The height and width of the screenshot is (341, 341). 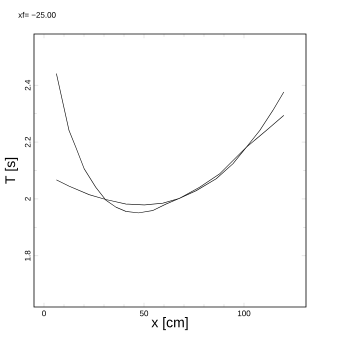 What do you see at coordinates (27, 199) in the screenshot?
I see `y-tick-label: 2` at bounding box center [27, 199].